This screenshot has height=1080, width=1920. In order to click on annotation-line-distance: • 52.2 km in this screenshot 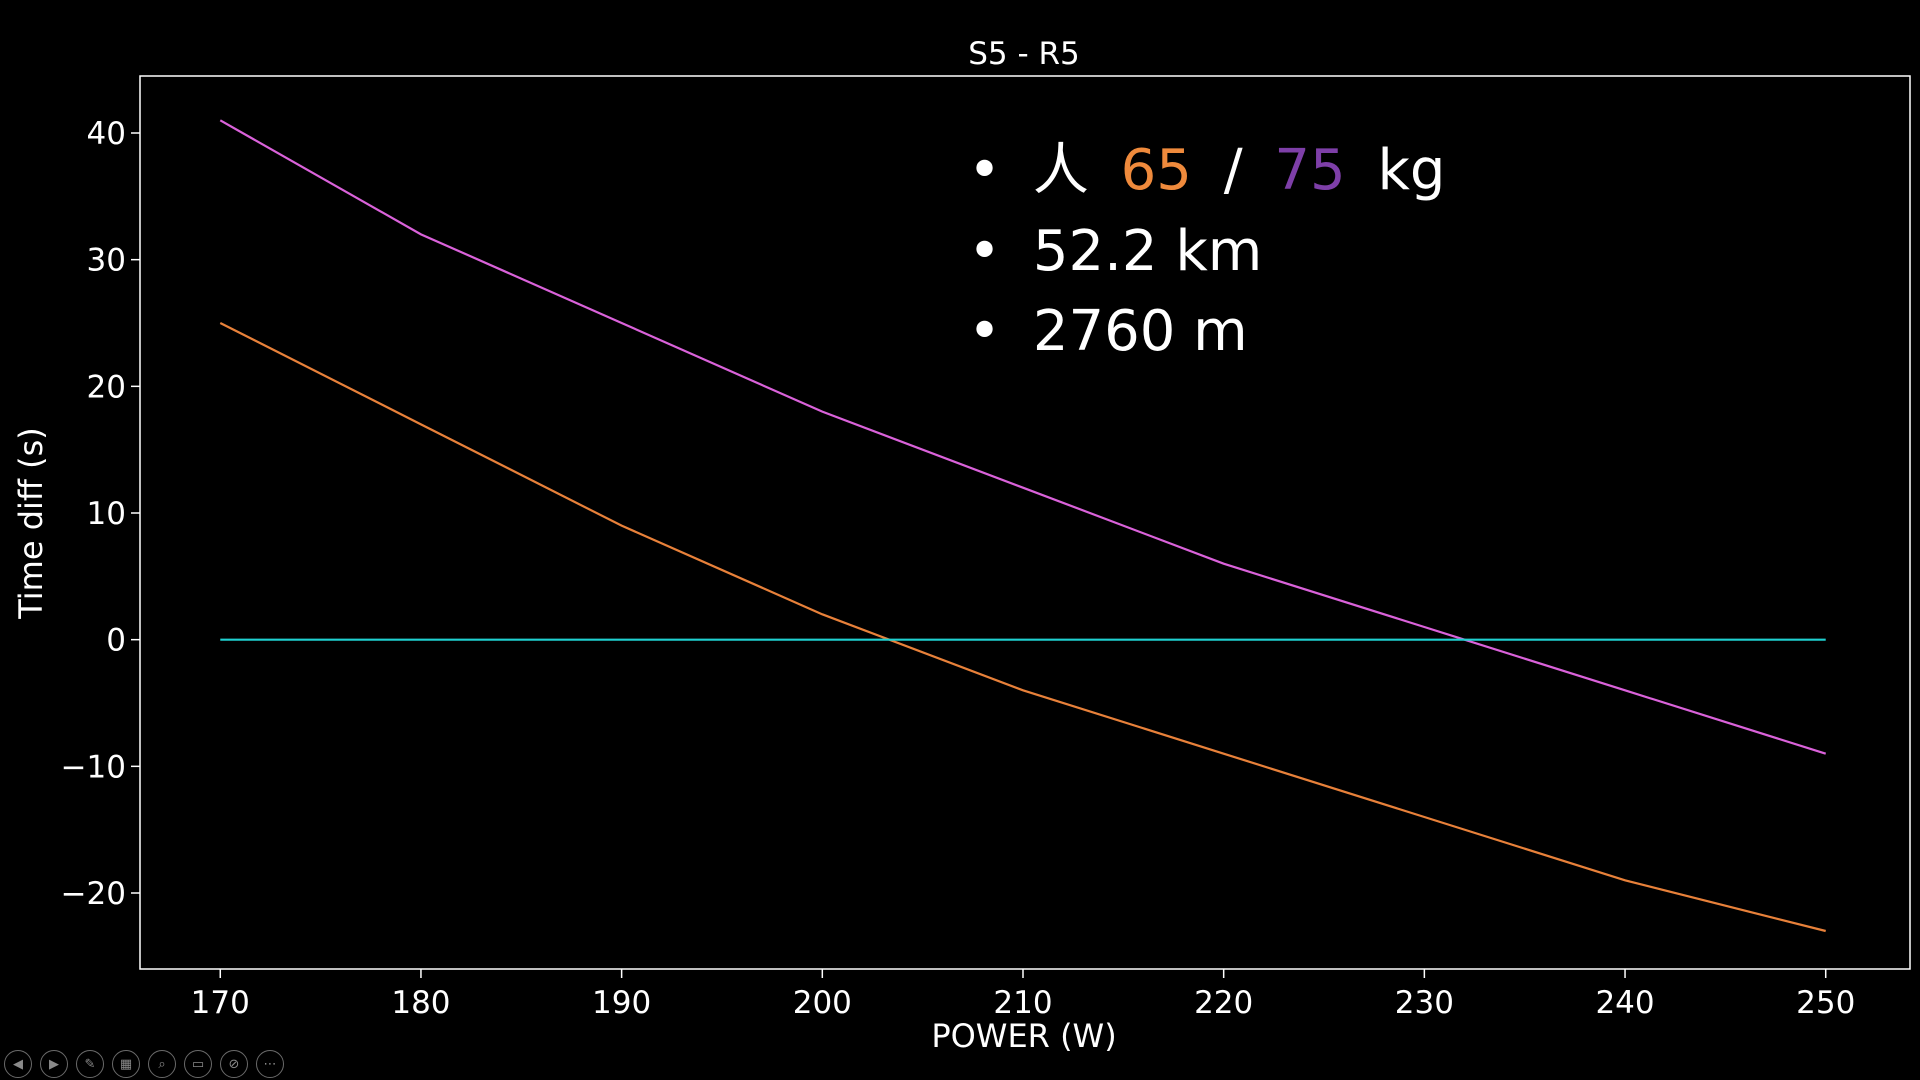, I will do `click(1115, 251)`.